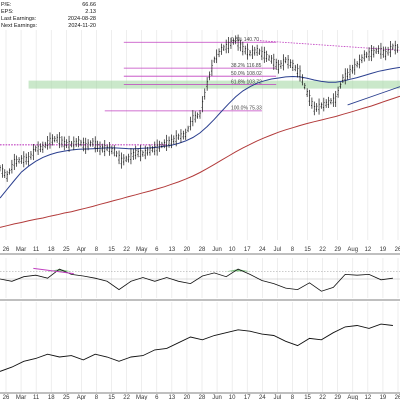 This screenshot has width=400, height=400. I want to click on oscillator-panel, so click(200, 279).